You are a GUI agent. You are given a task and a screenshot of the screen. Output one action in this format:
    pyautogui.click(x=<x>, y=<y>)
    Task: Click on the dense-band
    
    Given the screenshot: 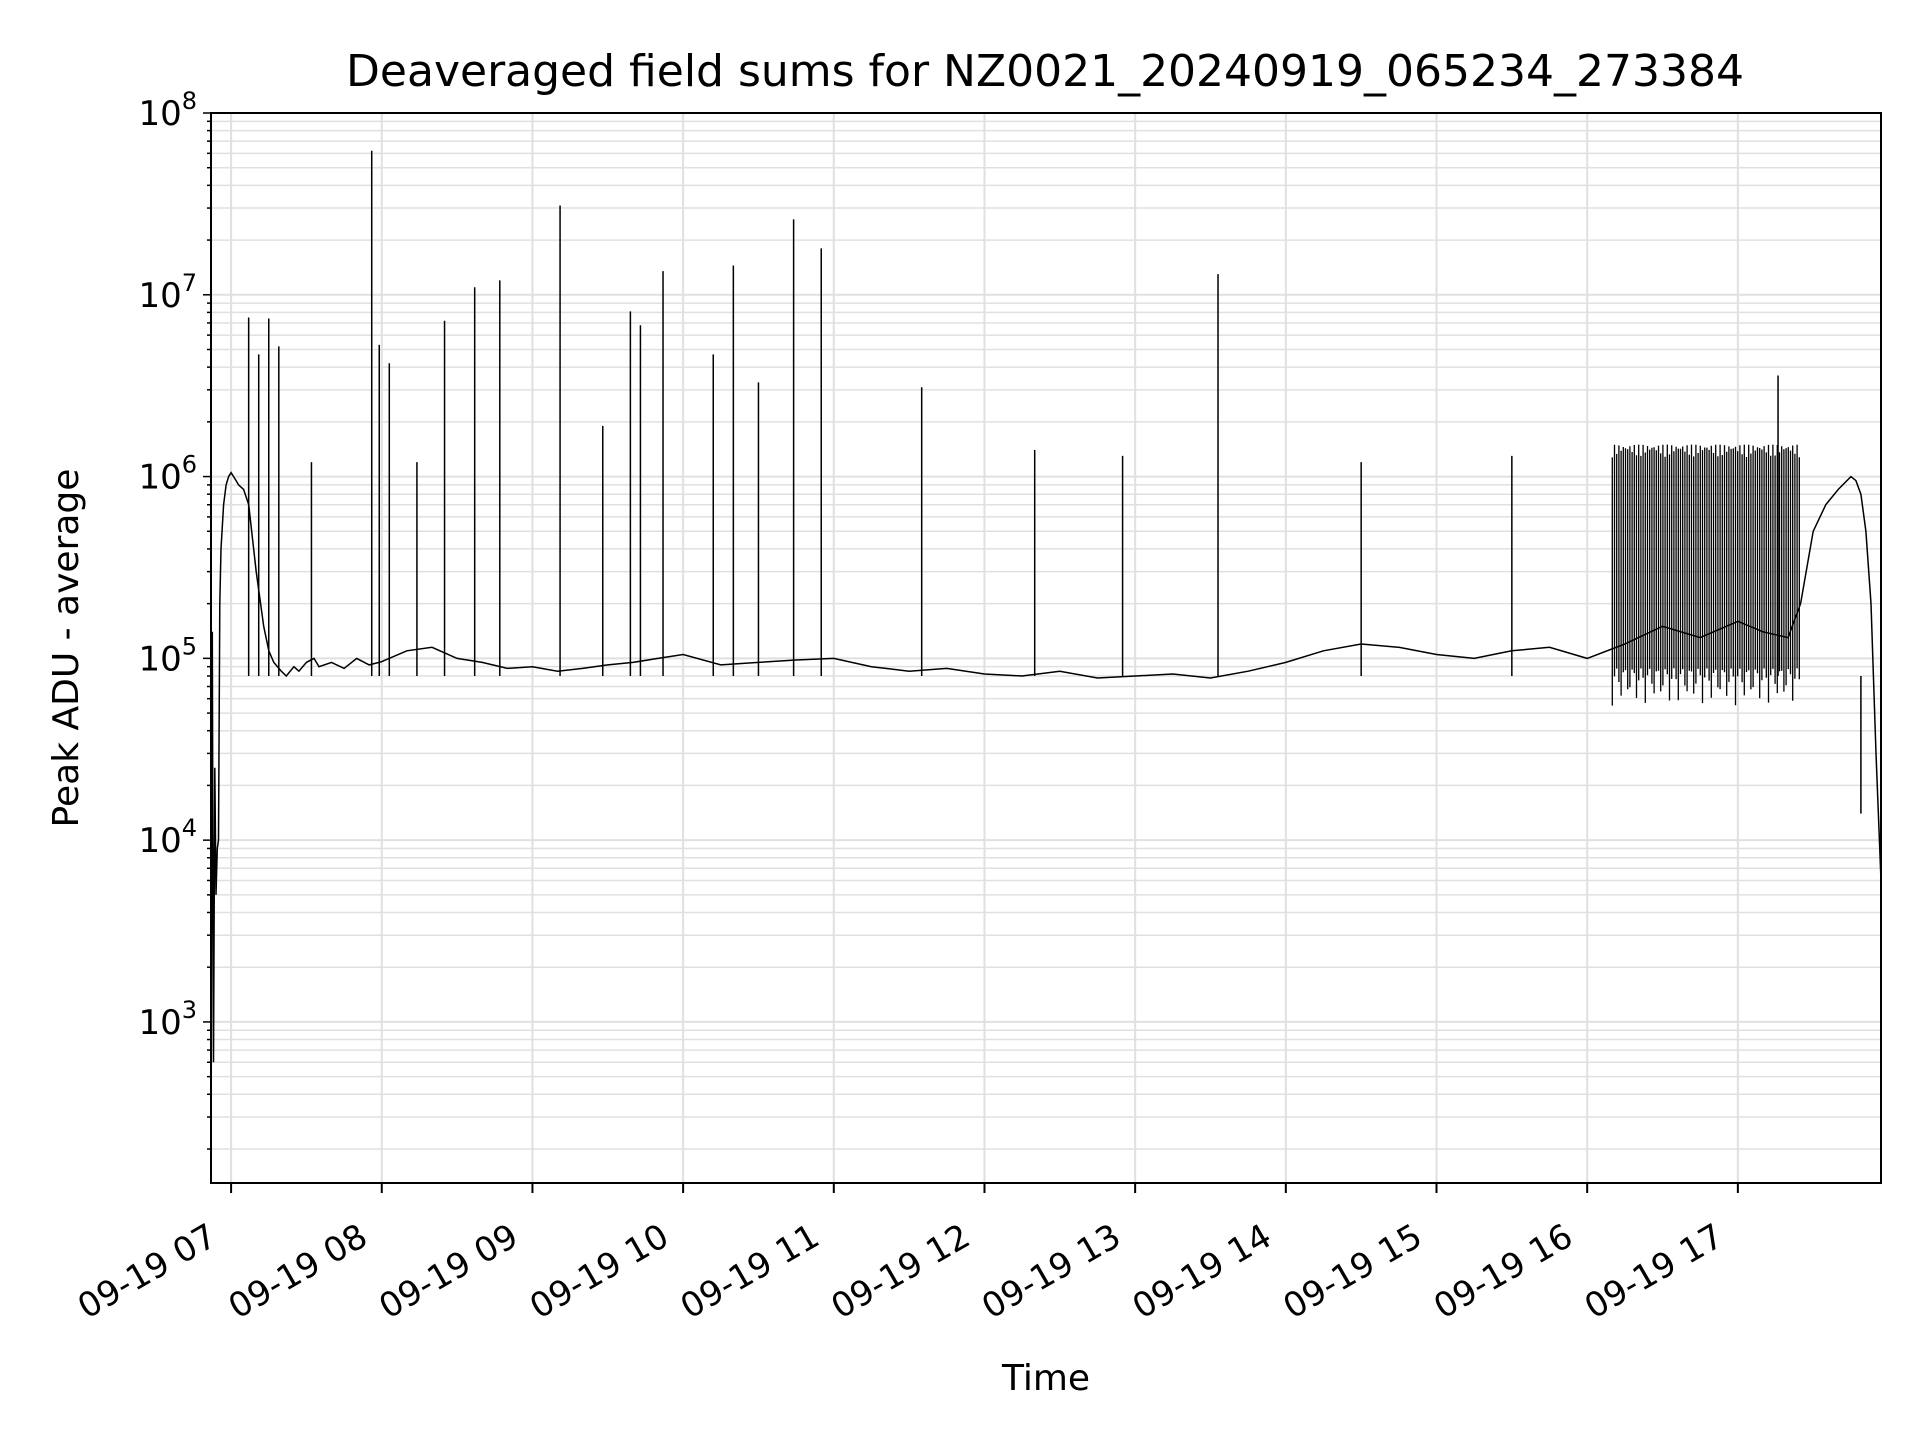 What is the action you would take?
    pyautogui.click(x=1705, y=575)
    